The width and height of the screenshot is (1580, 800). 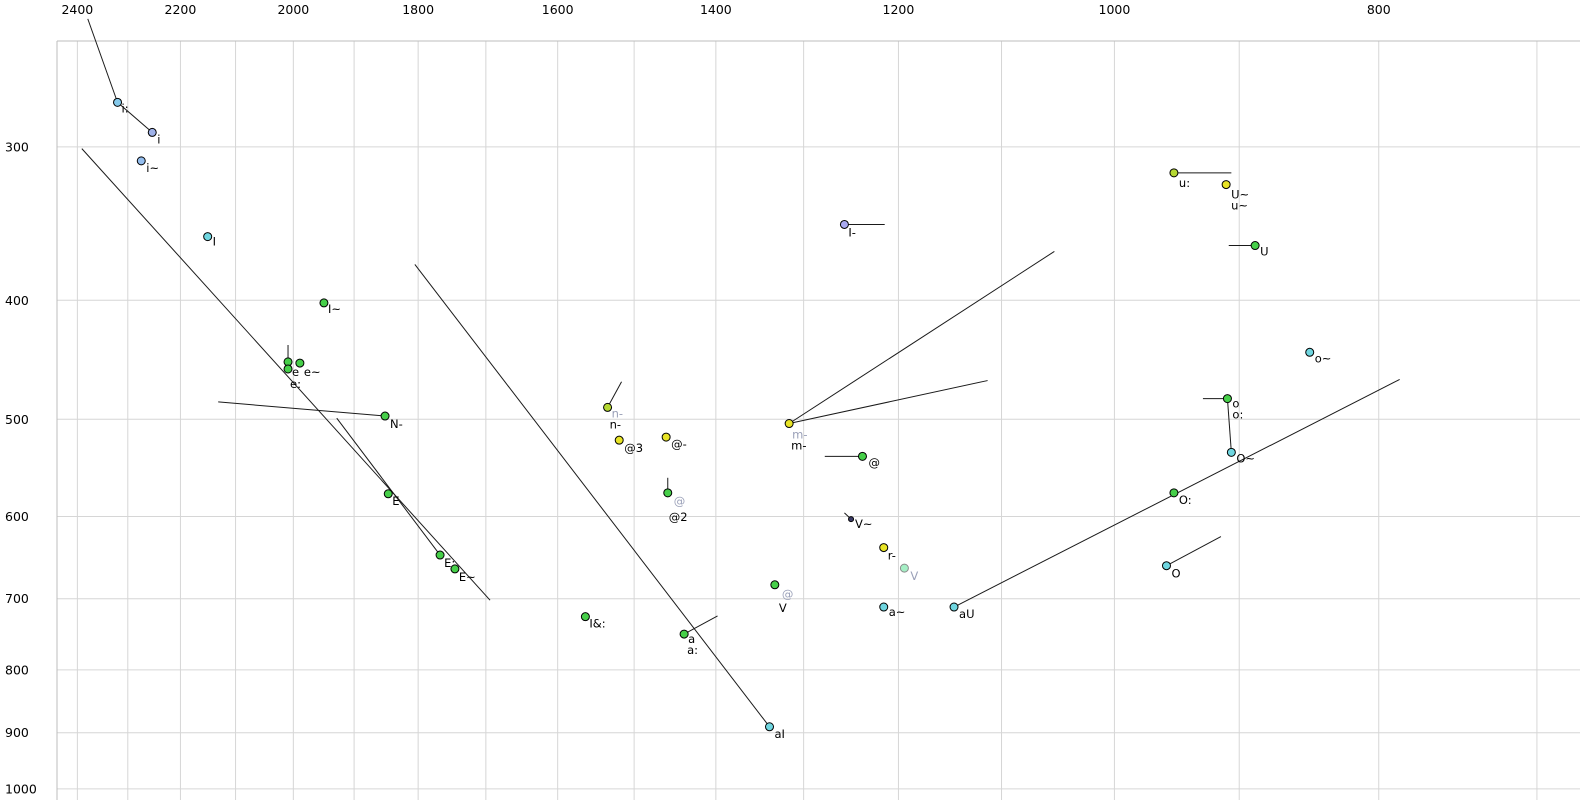 What do you see at coordinates (1323, 358) in the screenshot?
I see `point-label: o~` at bounding box center [1323, 358].